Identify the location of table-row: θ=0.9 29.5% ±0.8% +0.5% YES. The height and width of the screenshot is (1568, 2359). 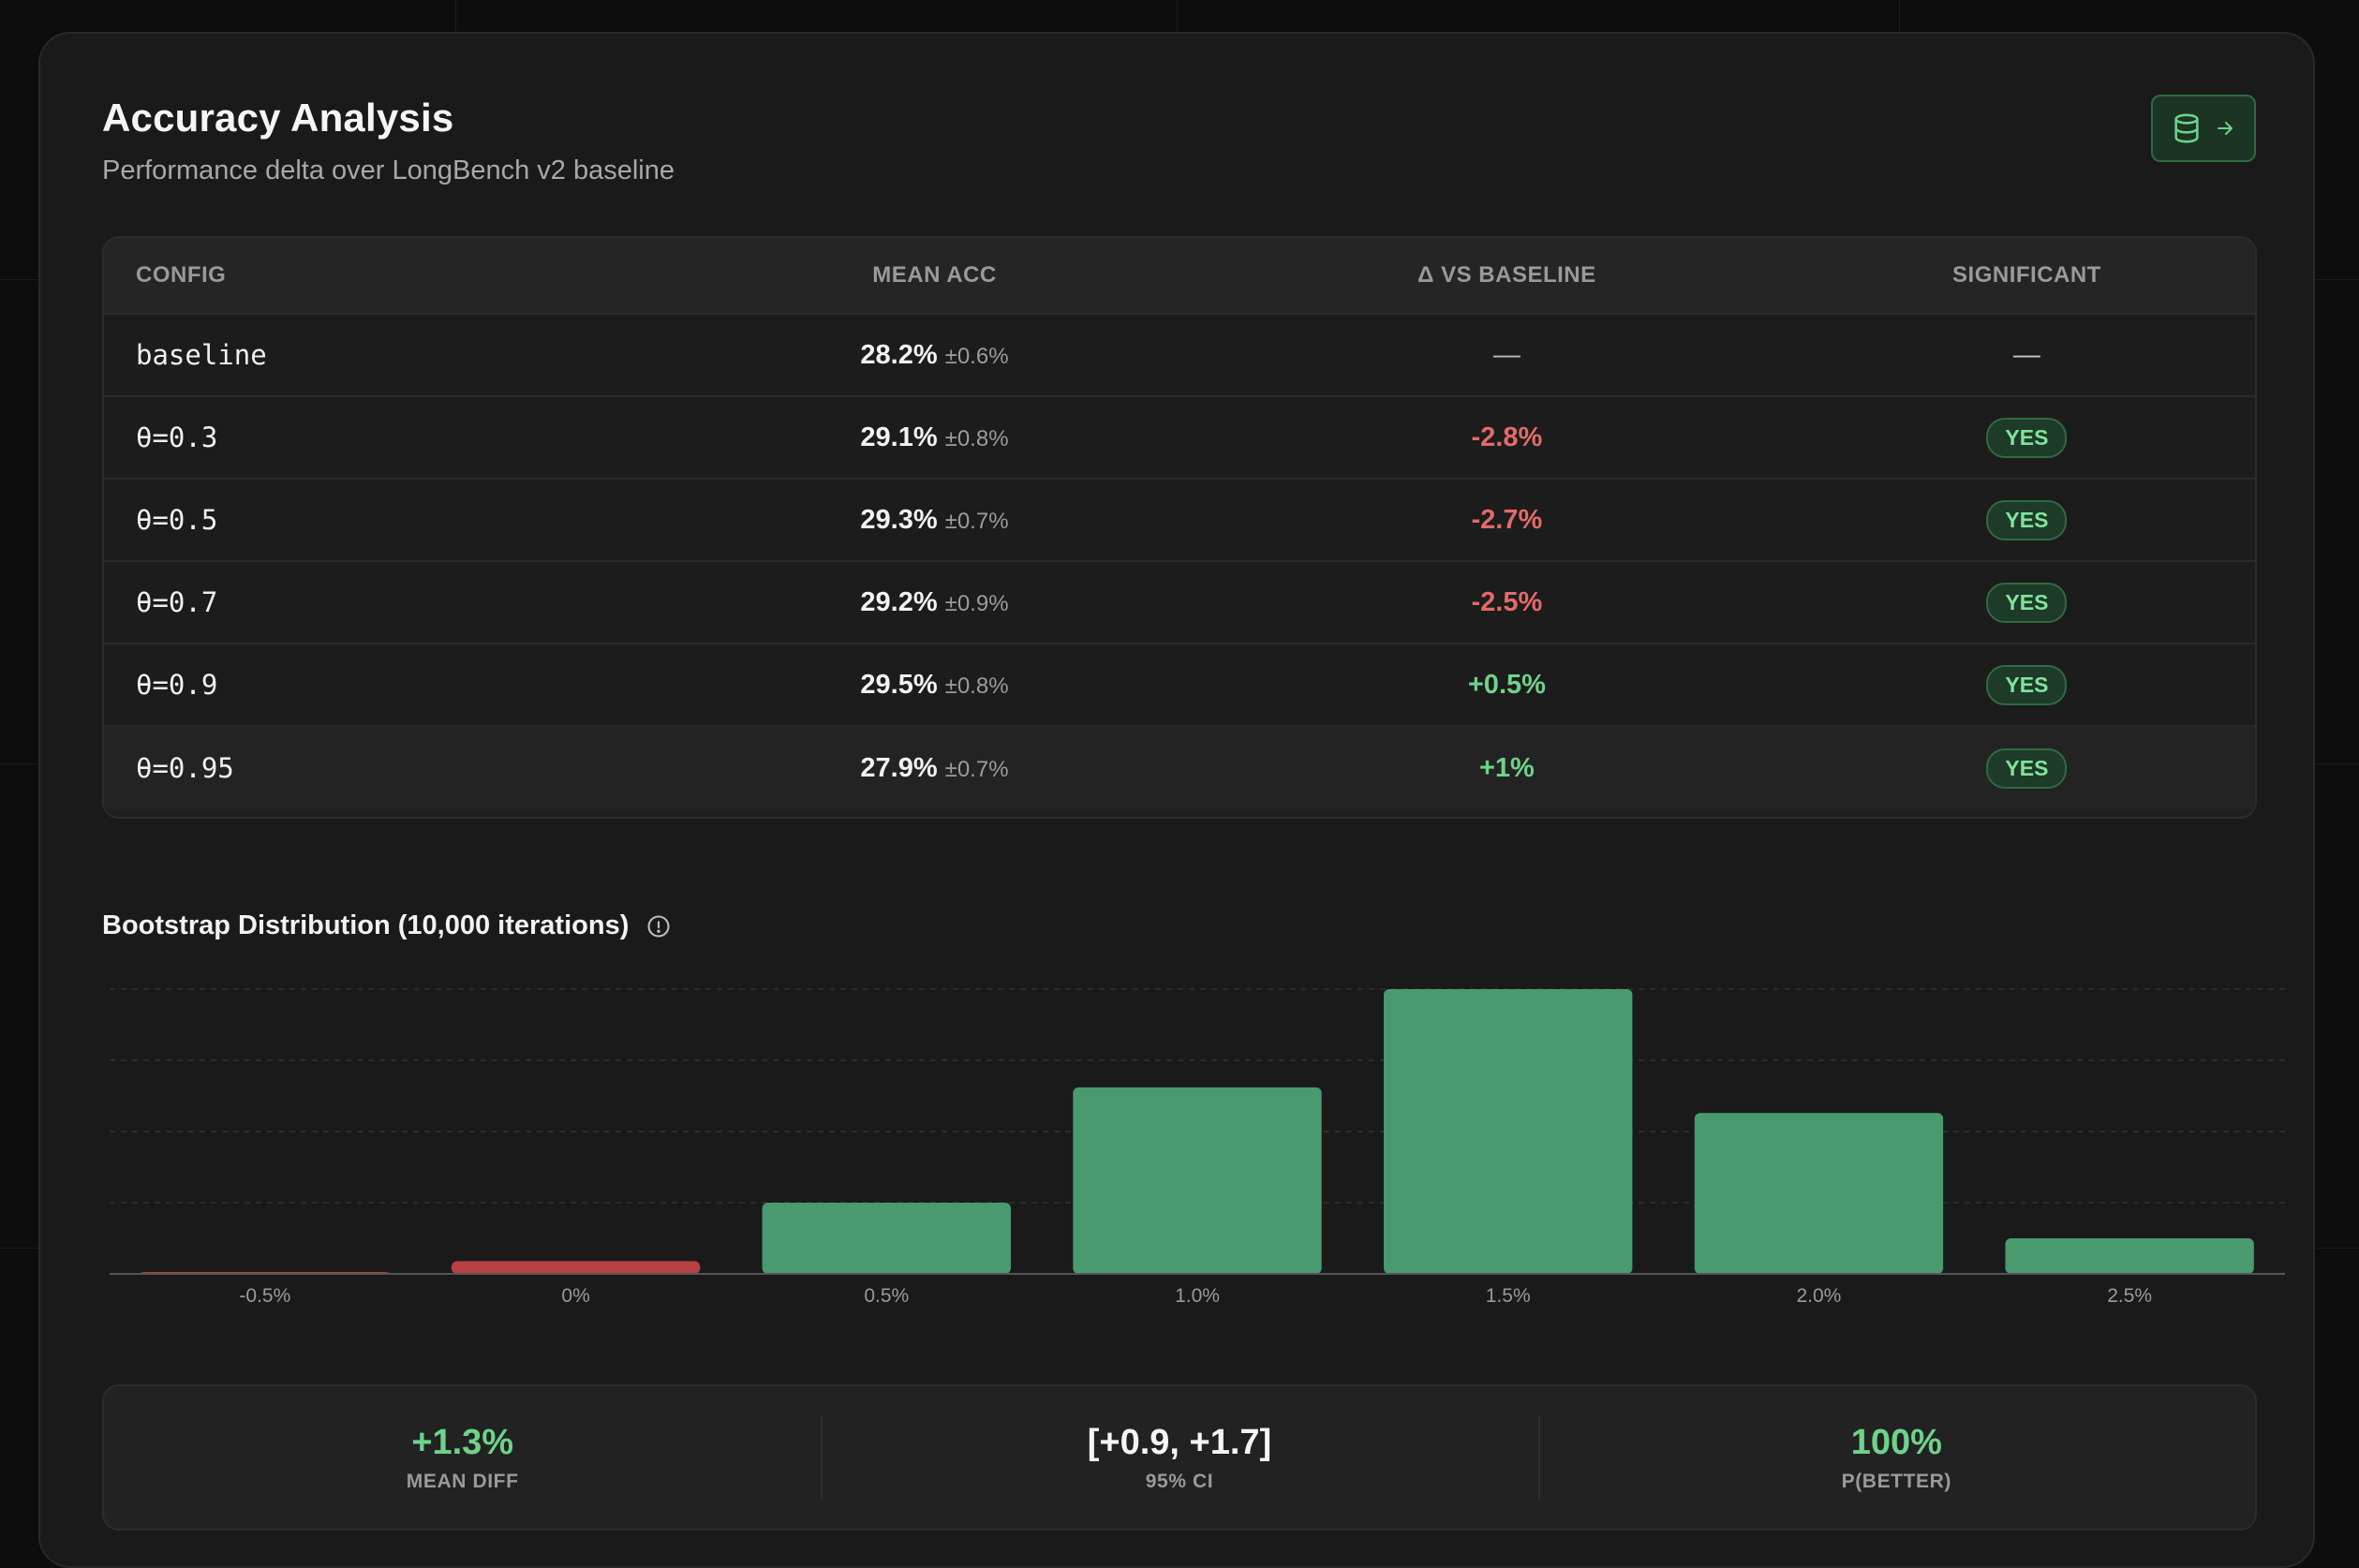
(1179, 685).